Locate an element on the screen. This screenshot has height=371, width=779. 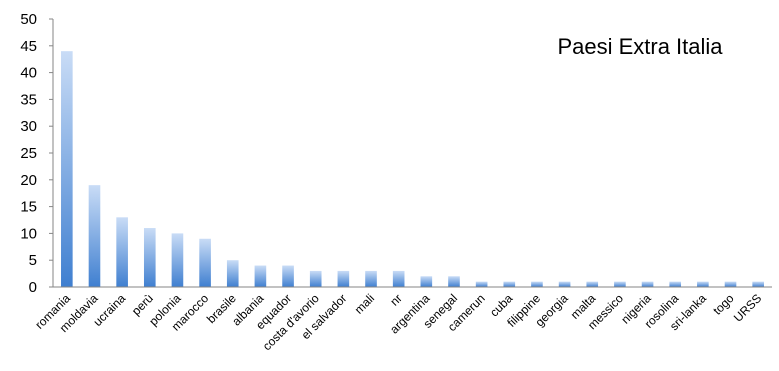
y-tick-label: 50 is located at coordinates (28, 19).